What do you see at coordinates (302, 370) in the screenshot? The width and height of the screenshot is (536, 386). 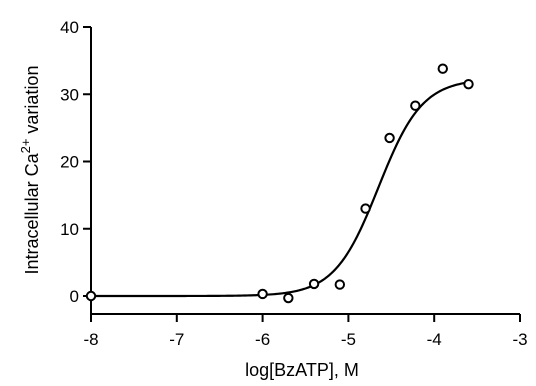 I see `x-axis-title: log[BzATP], M` at bounding box center [302, 370].